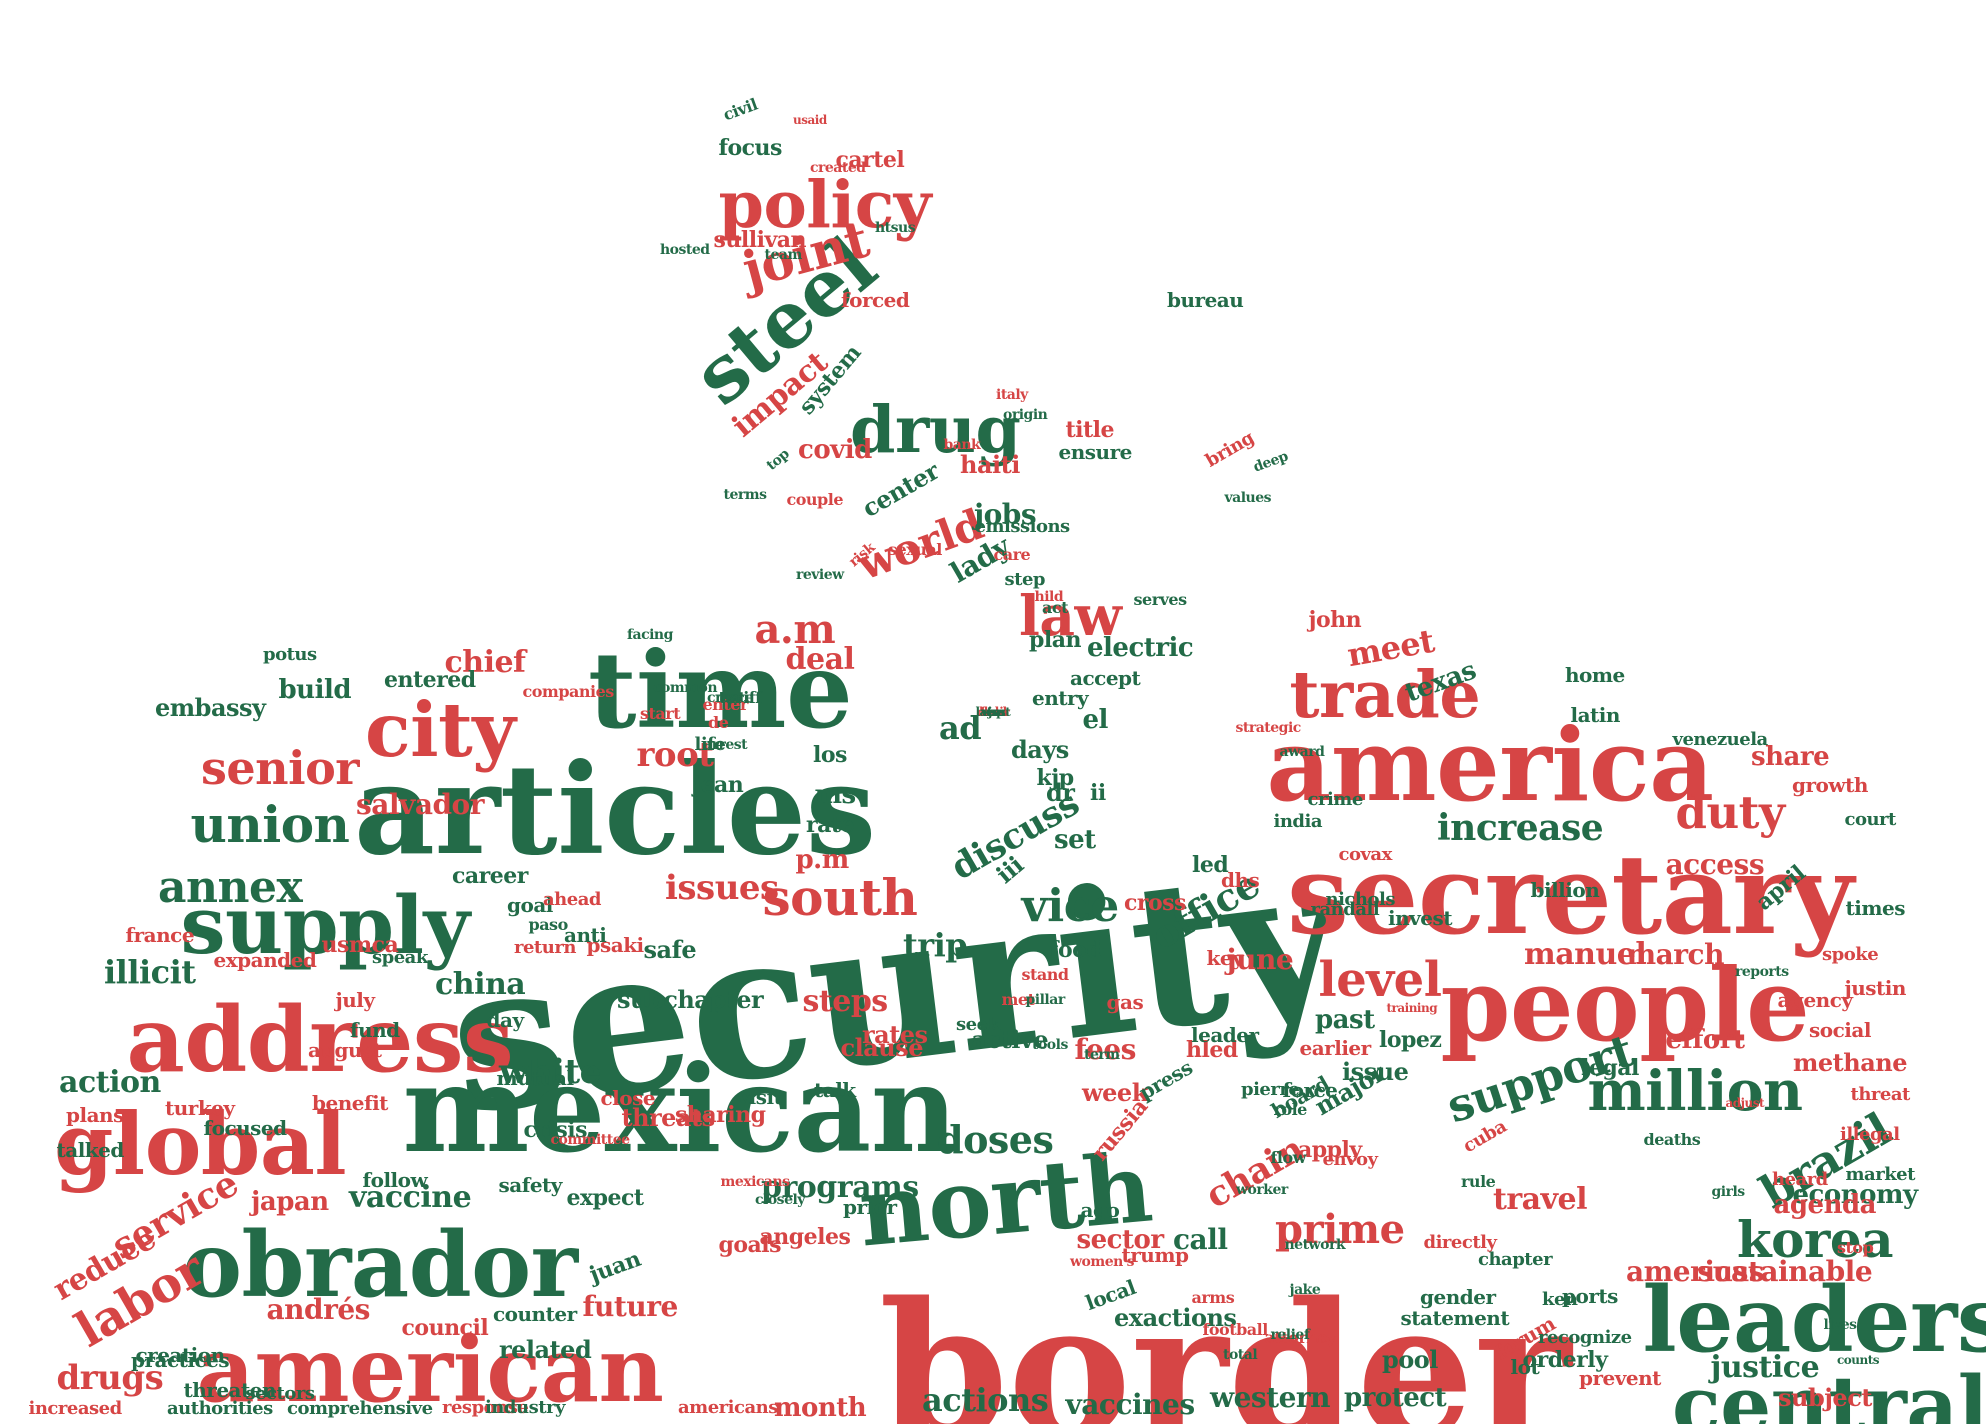  I want to click on cloud-word: obrador, so click(380, 1265).